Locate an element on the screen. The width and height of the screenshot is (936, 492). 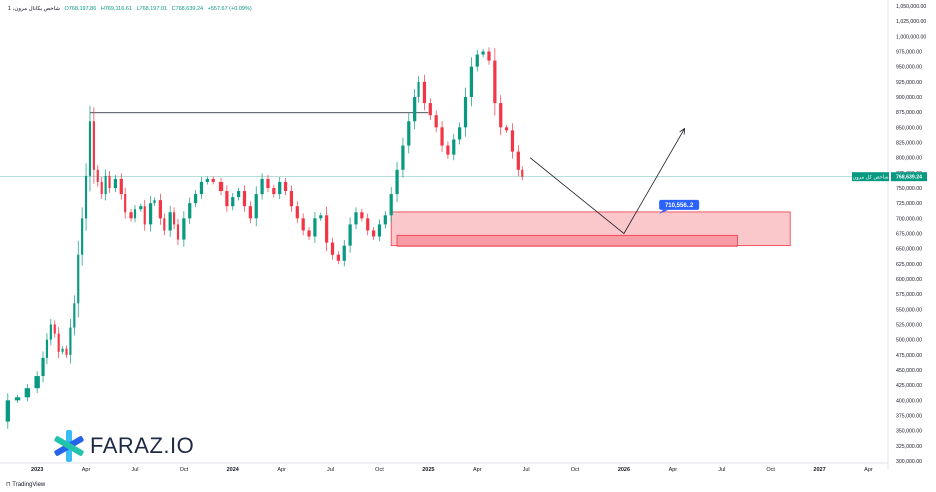
y-tick-label: 850,000.00 is located at coordinates (909, 128).